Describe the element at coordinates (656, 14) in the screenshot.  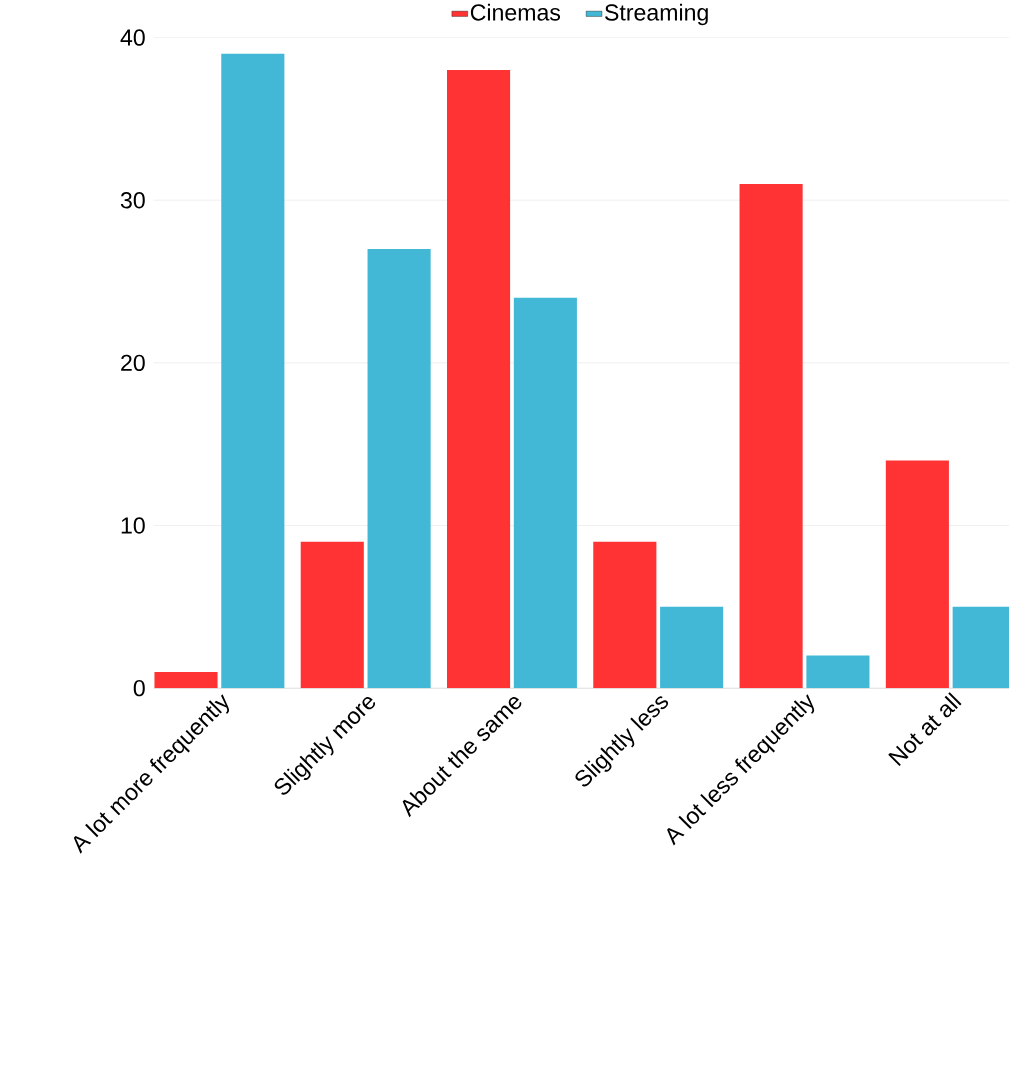
I see `legend-label: Streaming` at that location.